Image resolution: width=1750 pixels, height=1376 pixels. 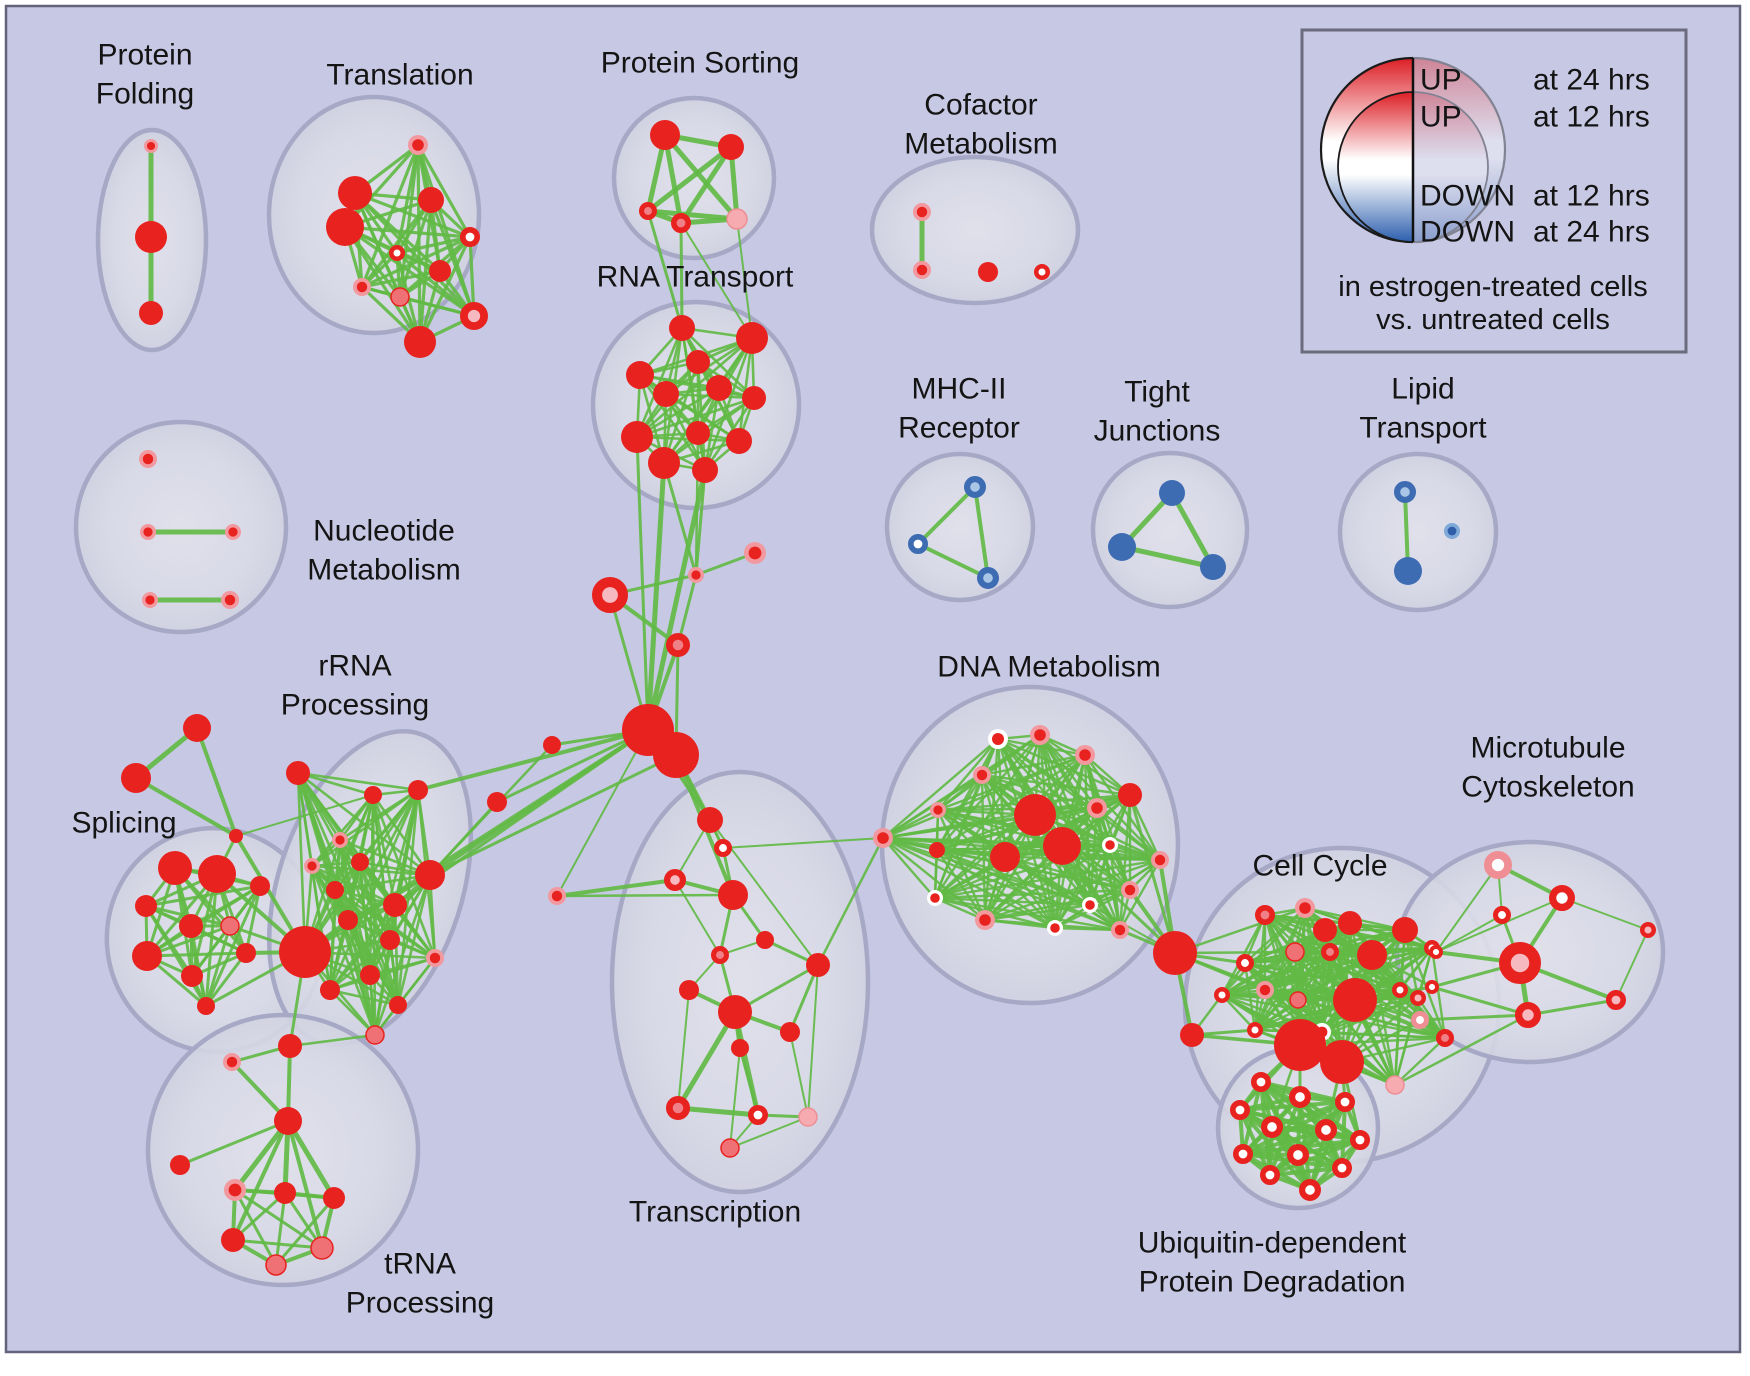 What do you see at coordinates (557, 896) in the screenshot?
I see `node-transcription-core` at bounding box center [557, 896].